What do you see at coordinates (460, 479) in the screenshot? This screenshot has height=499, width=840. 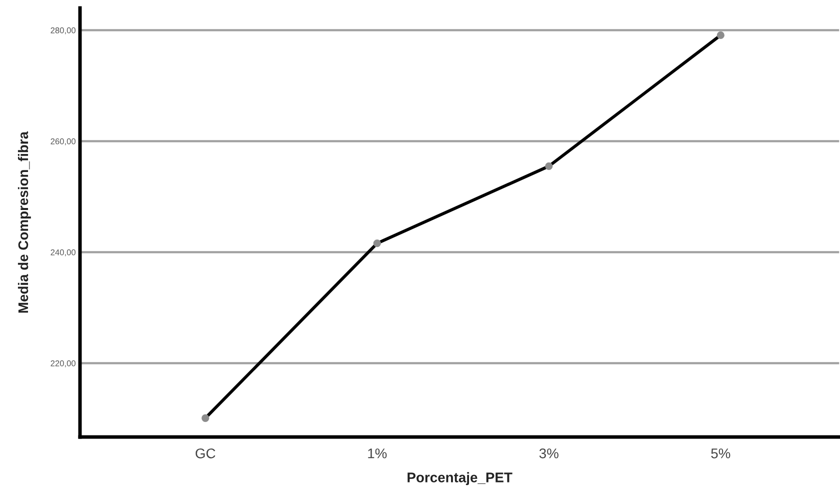 I see `x-axis-title: Porcentaje_PET` at bounding box center [460, 479].